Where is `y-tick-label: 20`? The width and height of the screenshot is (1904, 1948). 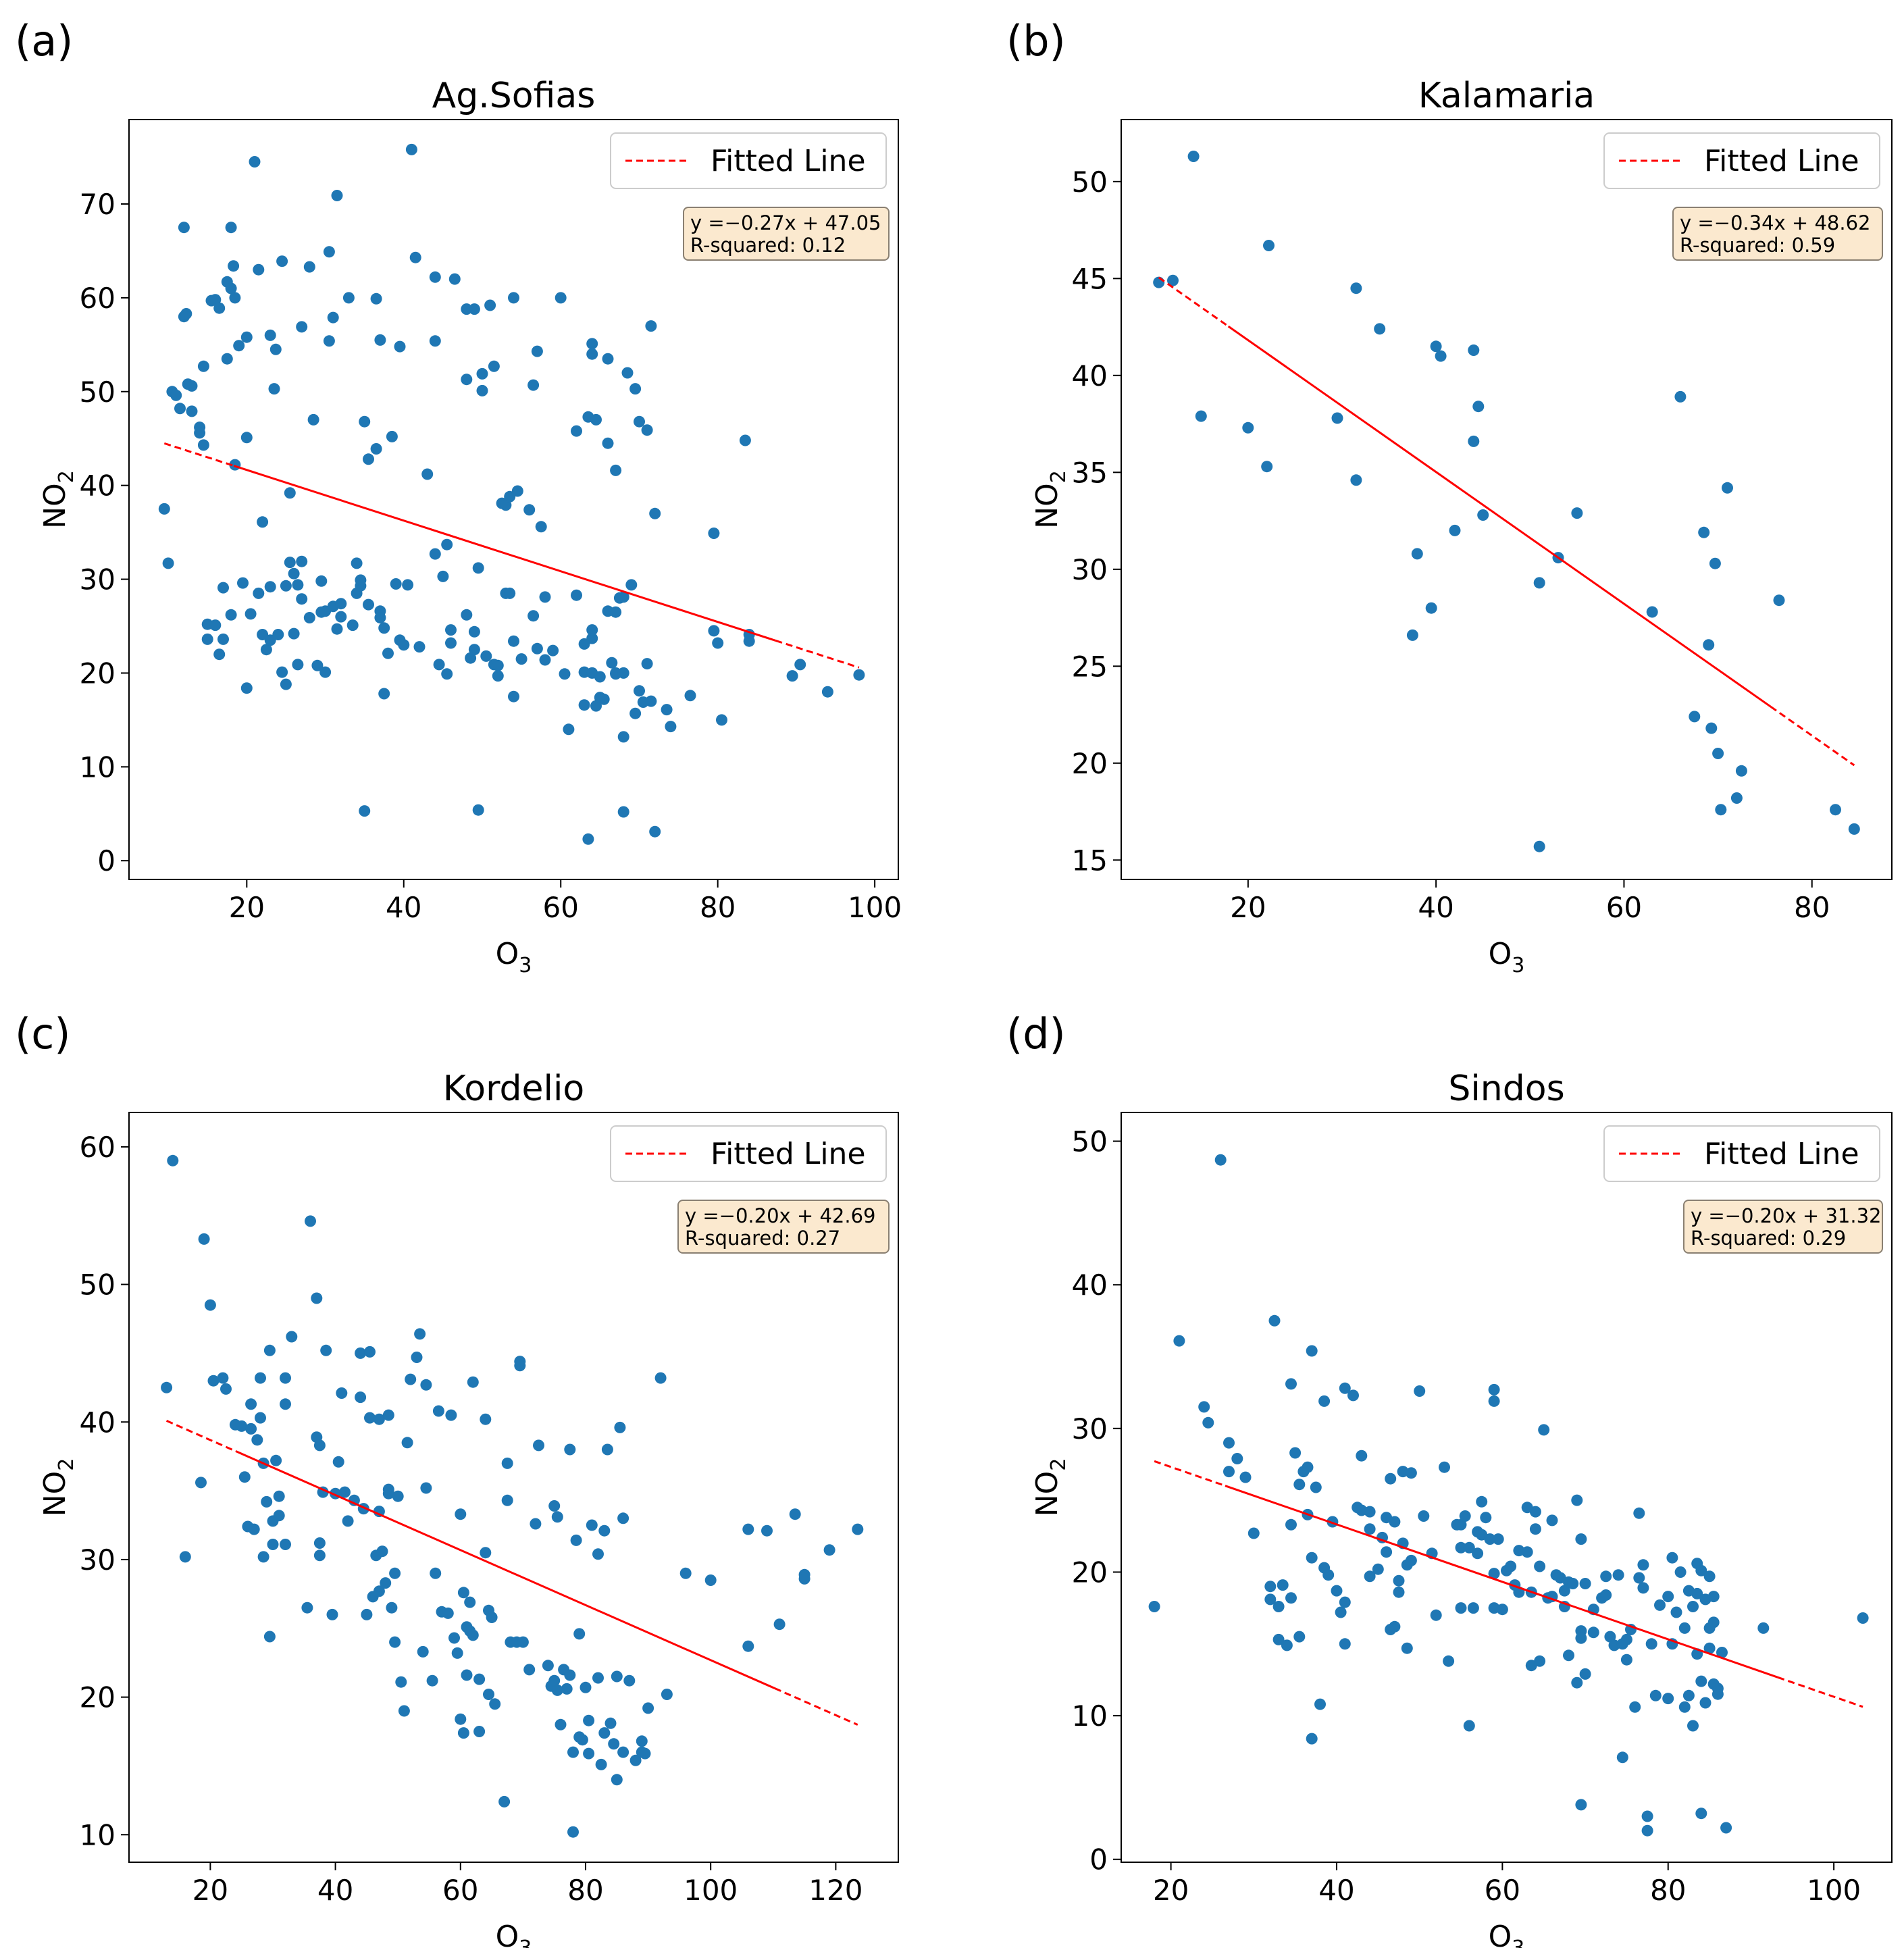
y-tick-label: 20 is located at coordinates (1090, 1572).